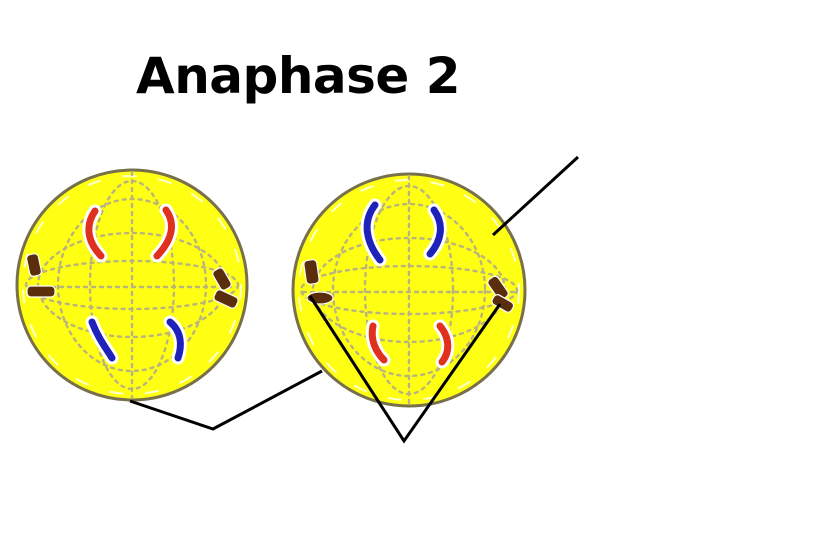 This screenshot has width=840, height=560. I want to click on diagram-title: Anaphase 2, so click(298, 76).